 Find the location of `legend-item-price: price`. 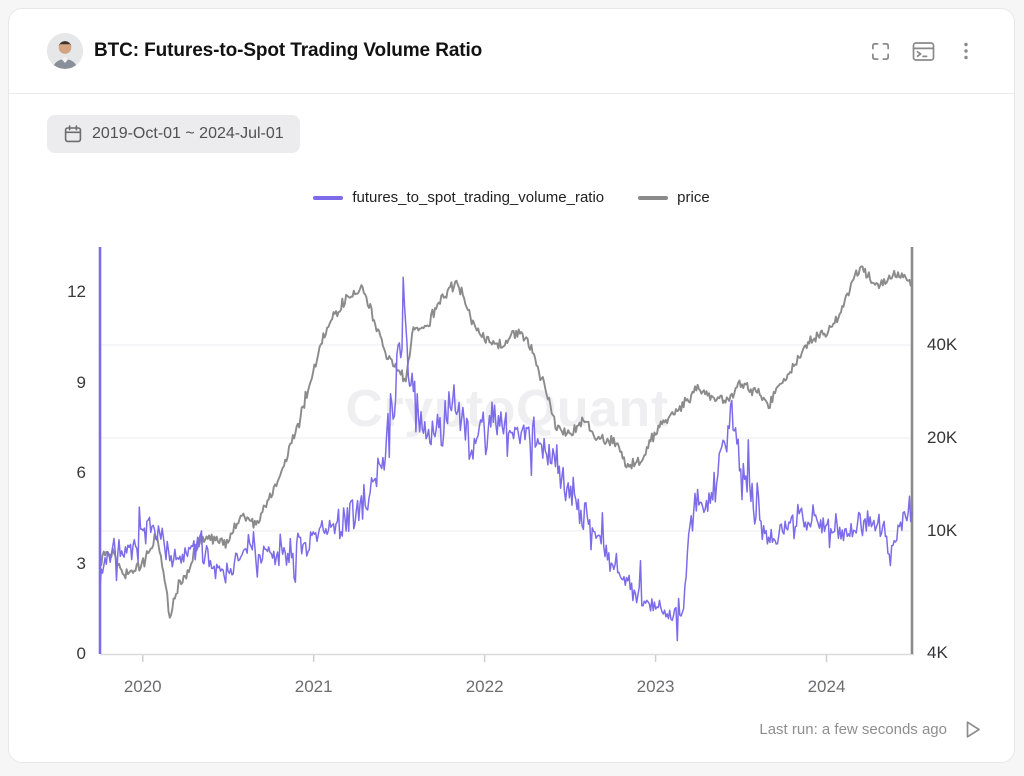

legend-item-price: price is located at coordinates (674, 197).